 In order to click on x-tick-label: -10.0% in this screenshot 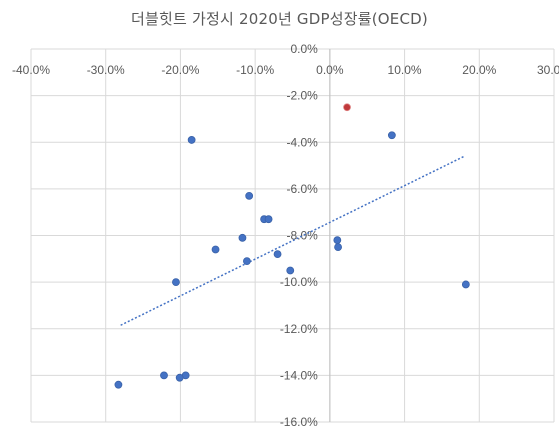, I will do `click(255, 70)`.